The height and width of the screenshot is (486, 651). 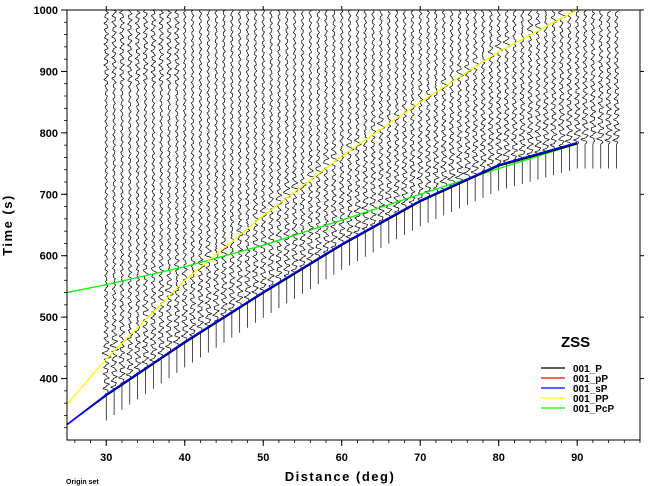 What do you see at coordinates (46, 11) in the screenshot?
I see `y-tick-label: 1000` at bounding box center [46, 11].